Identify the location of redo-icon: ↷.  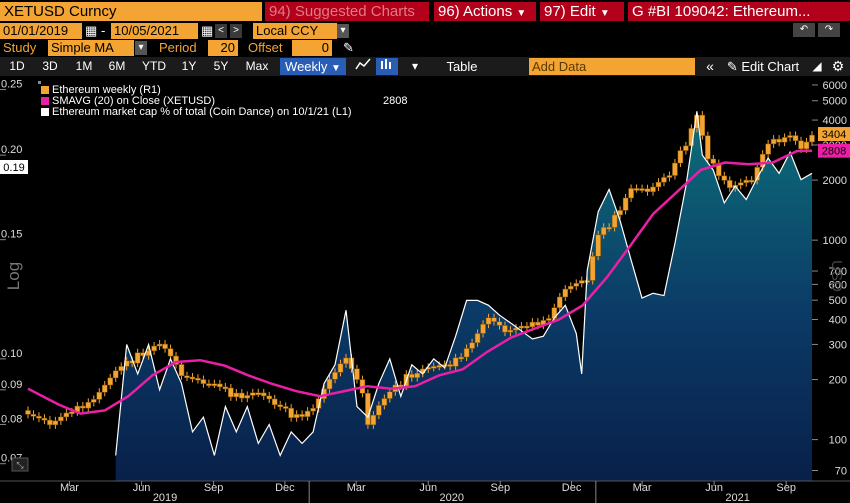
(829, 30).